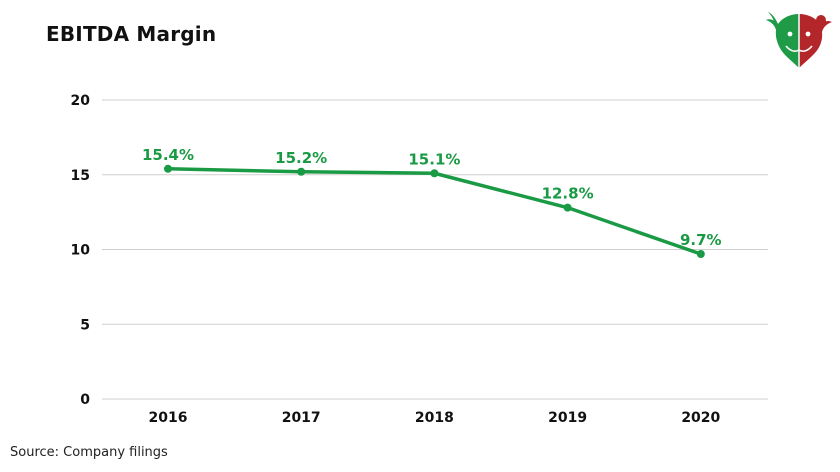 Image resolution: width=840 pixels, height=472 pixels. Describe the element at coordinates (700, 418) in the screenshot. I see `x-tick-label: 2020` at that location.